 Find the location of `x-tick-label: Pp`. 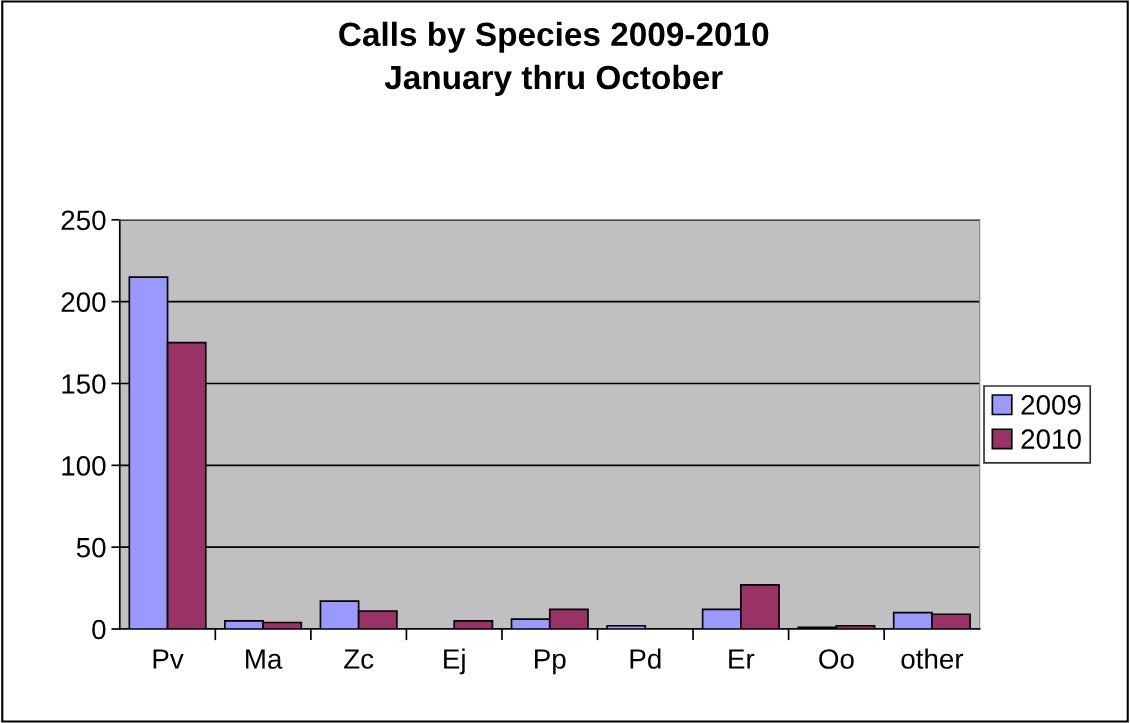

x-tick-label: Pp is located at coordinates (550, 662).